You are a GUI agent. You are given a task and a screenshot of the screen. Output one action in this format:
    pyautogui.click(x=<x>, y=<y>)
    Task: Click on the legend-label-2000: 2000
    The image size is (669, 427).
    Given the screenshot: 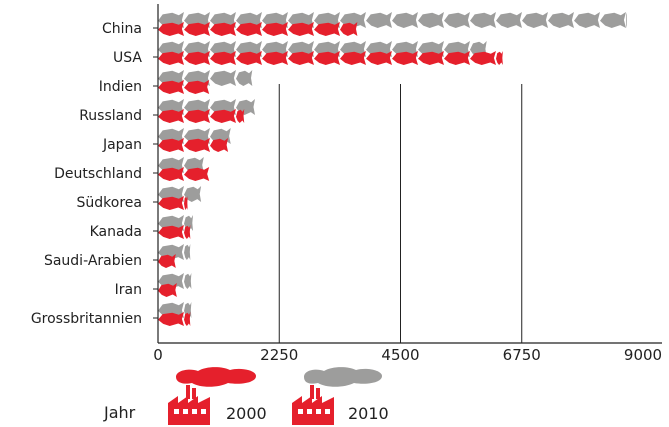 What is the action you would take?
    pyautogui.click(x=246, y=413)
    